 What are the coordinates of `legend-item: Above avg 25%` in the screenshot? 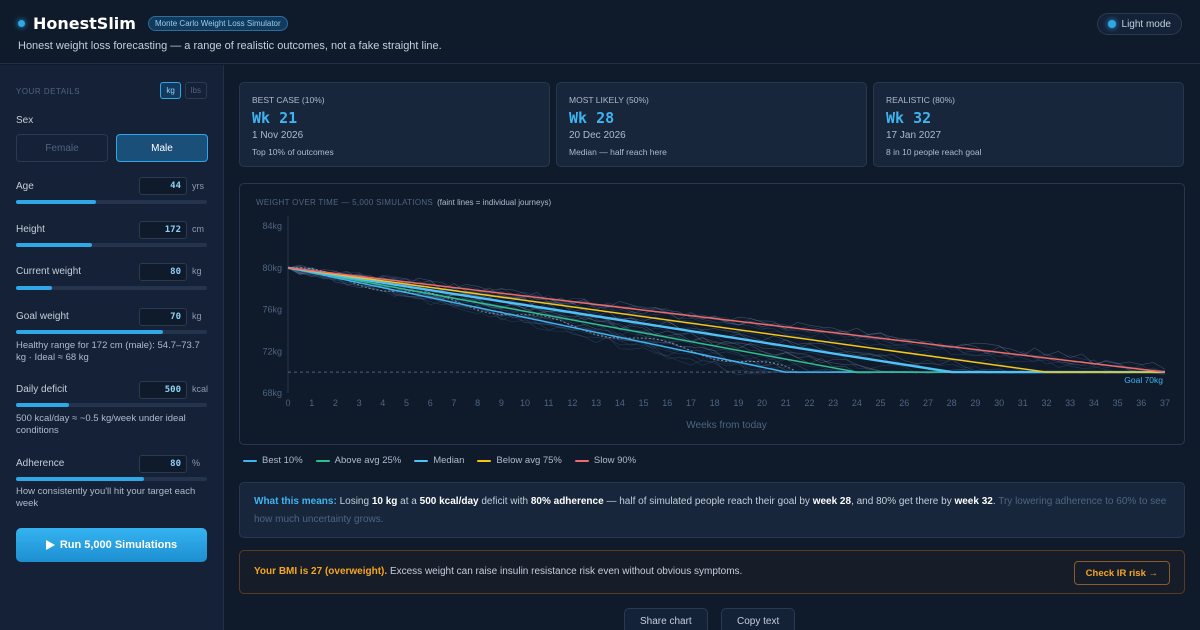 It's located at (358, 460).